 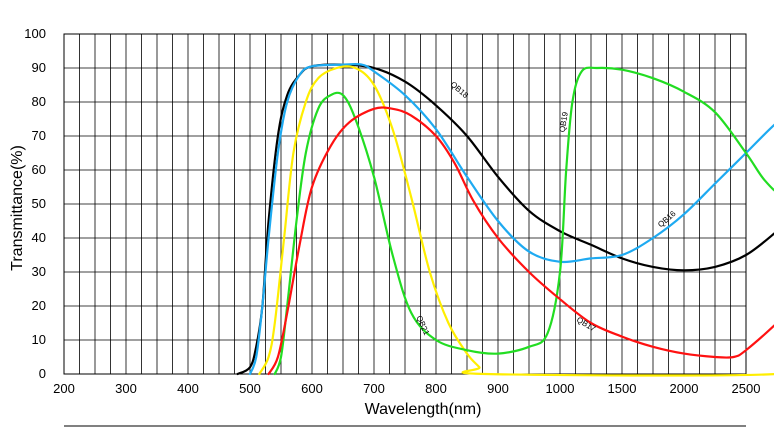 What do you see at coordinates (39, 271) in the screenshot?
I see `y-tick-label: 30` at bounding box center [39, 271].